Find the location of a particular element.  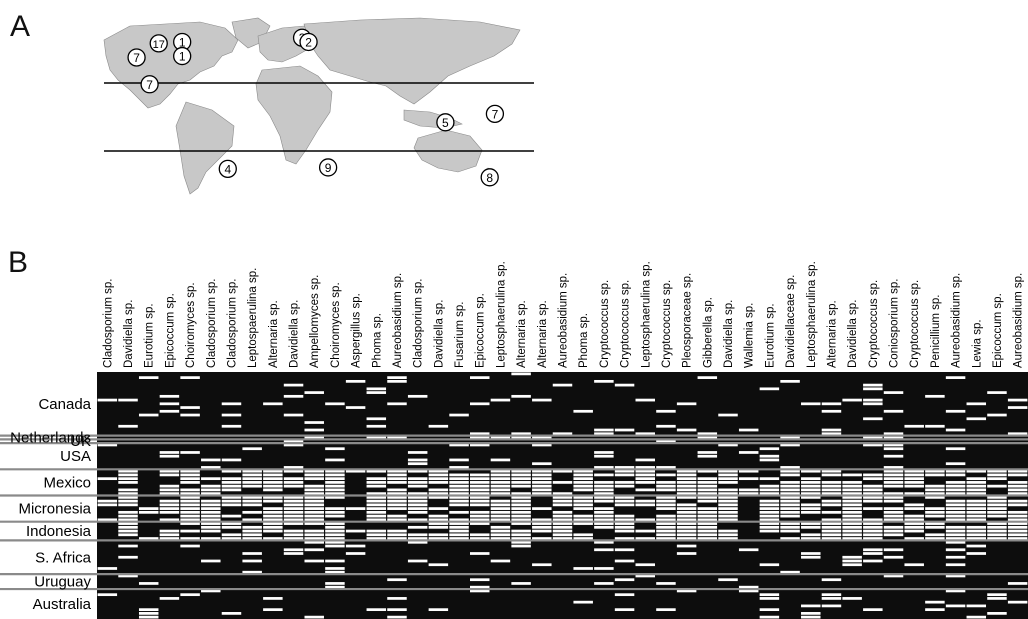

panel-b-label: B is located at coordinates (18, 262).